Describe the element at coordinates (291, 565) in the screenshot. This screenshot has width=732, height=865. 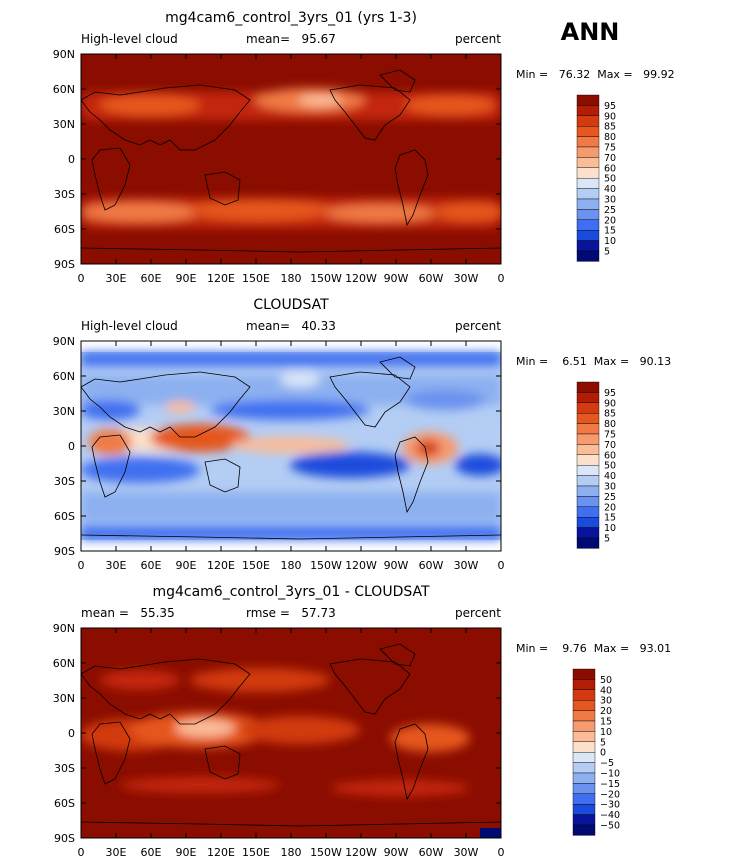
I see `panel-2-xtick-label: 180` at that location.